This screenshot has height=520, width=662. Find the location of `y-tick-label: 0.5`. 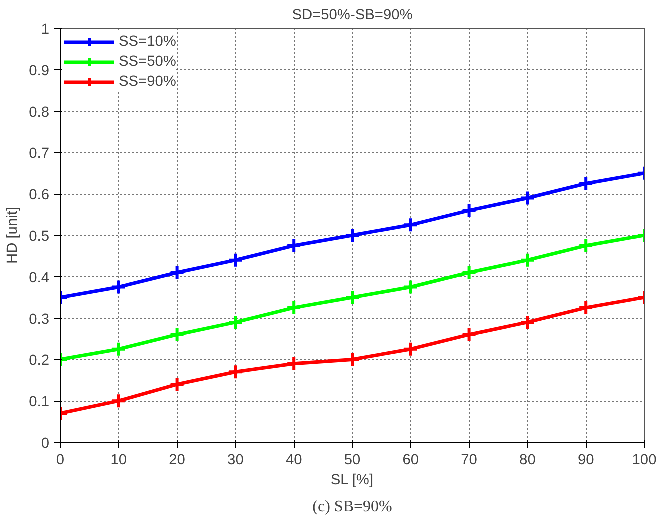

y-tick-label: 0.5 is located at coordinates (39, 237).